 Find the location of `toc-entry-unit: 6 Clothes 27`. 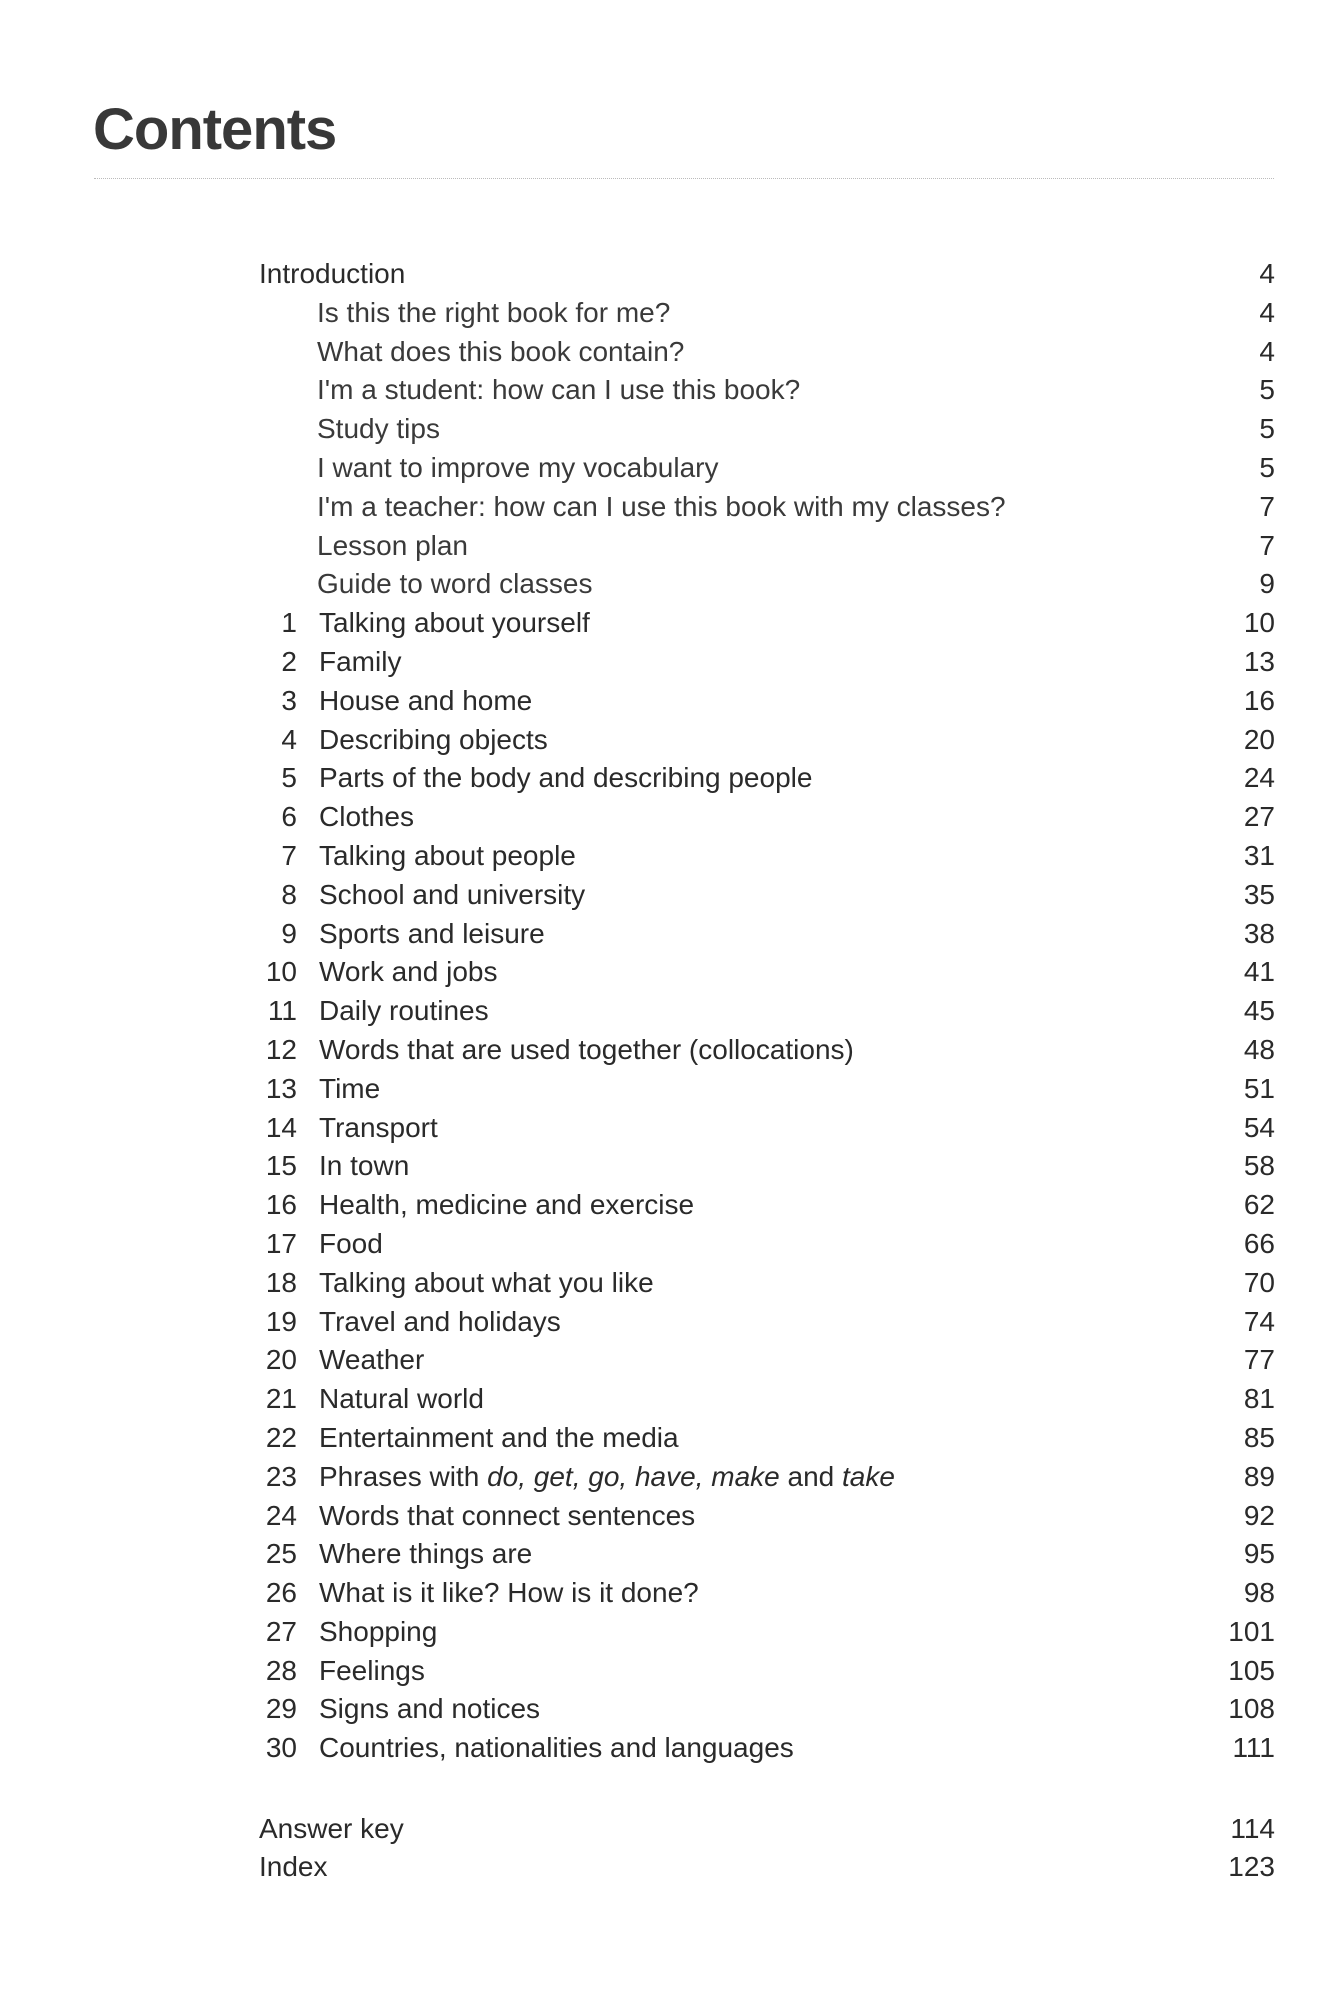

toc-entry-unit: 6 Clothes 27 is located at coordinates (767, 817).